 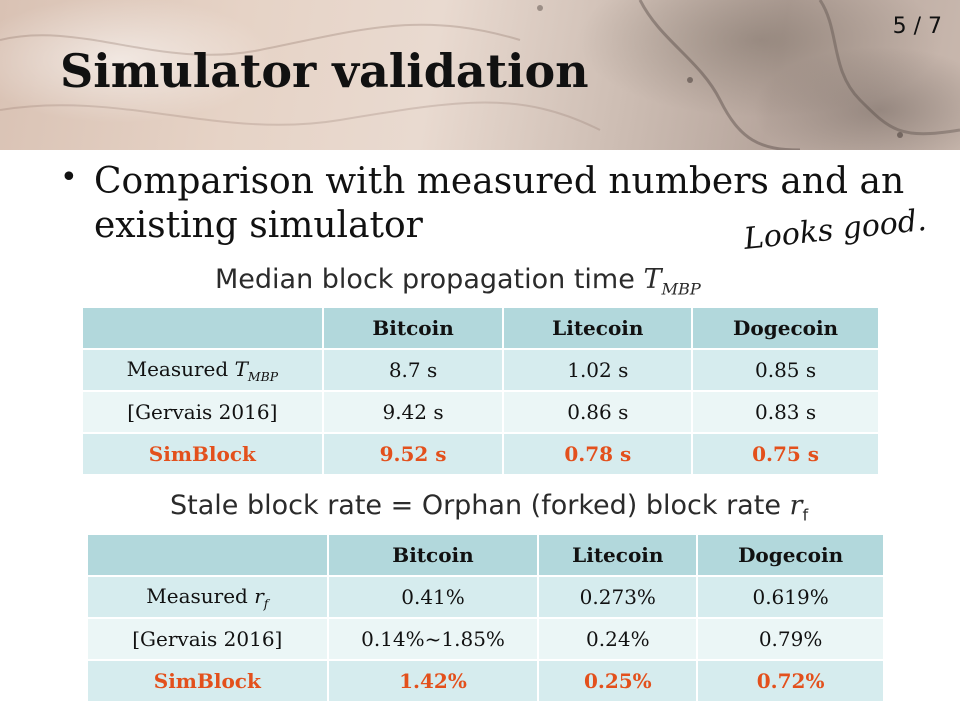 I want to click on table1-caption-var: T, so click(x=652, y=279).